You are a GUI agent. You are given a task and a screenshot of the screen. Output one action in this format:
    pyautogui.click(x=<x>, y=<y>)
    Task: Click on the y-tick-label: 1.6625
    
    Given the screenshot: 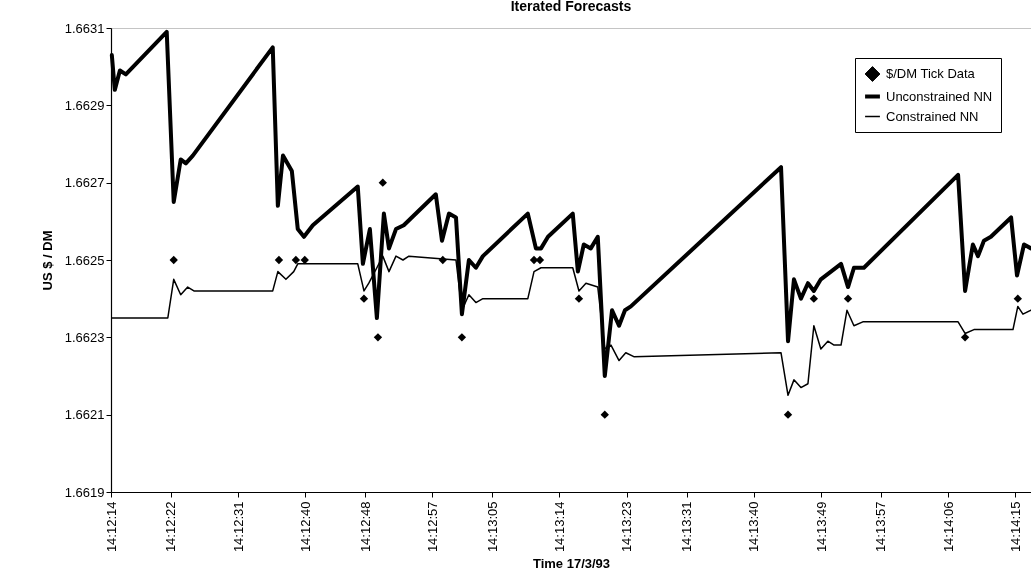 What is the action you would take?
    pyautogui.click(x=84, y=260)
    